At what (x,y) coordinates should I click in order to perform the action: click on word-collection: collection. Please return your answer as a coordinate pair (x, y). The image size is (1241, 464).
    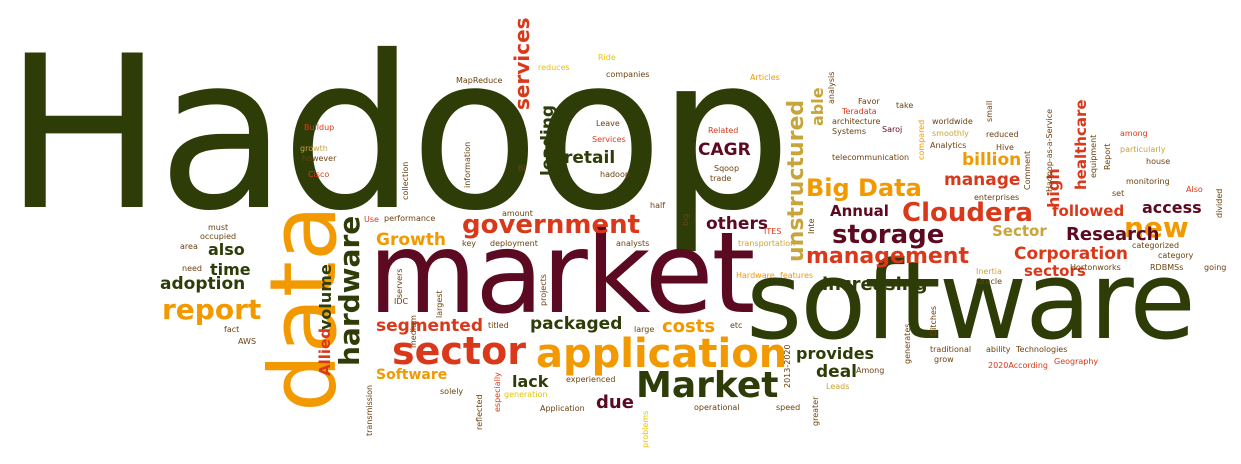
    Looking at the image, I should click on (405, 180).